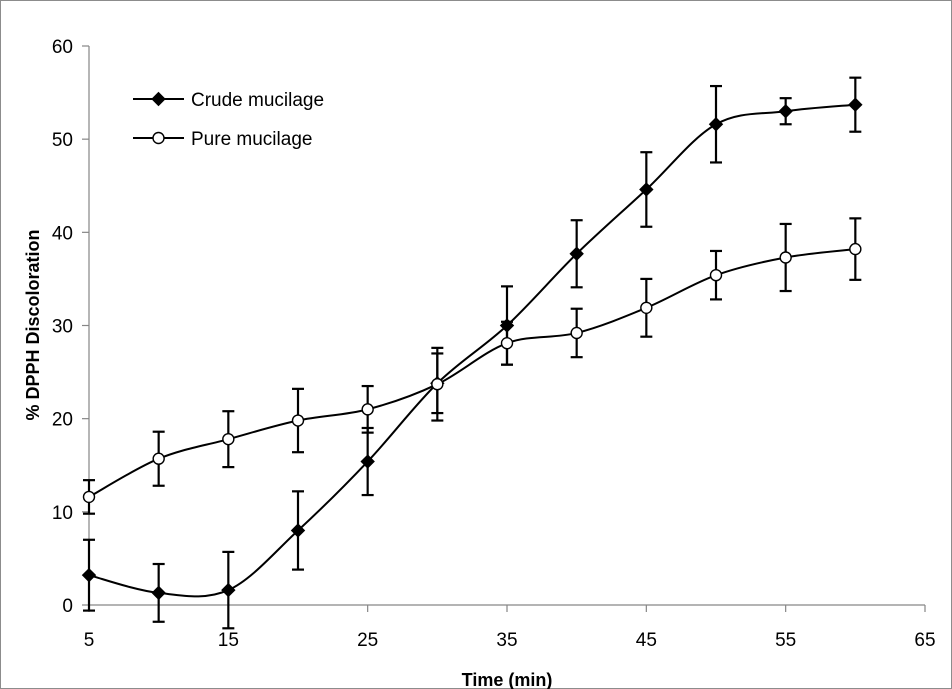 This screenshot has height=689, width=952. I want to click on x-axis-ticks: 5 15 25 35 45 55 65, so click(510, 628).